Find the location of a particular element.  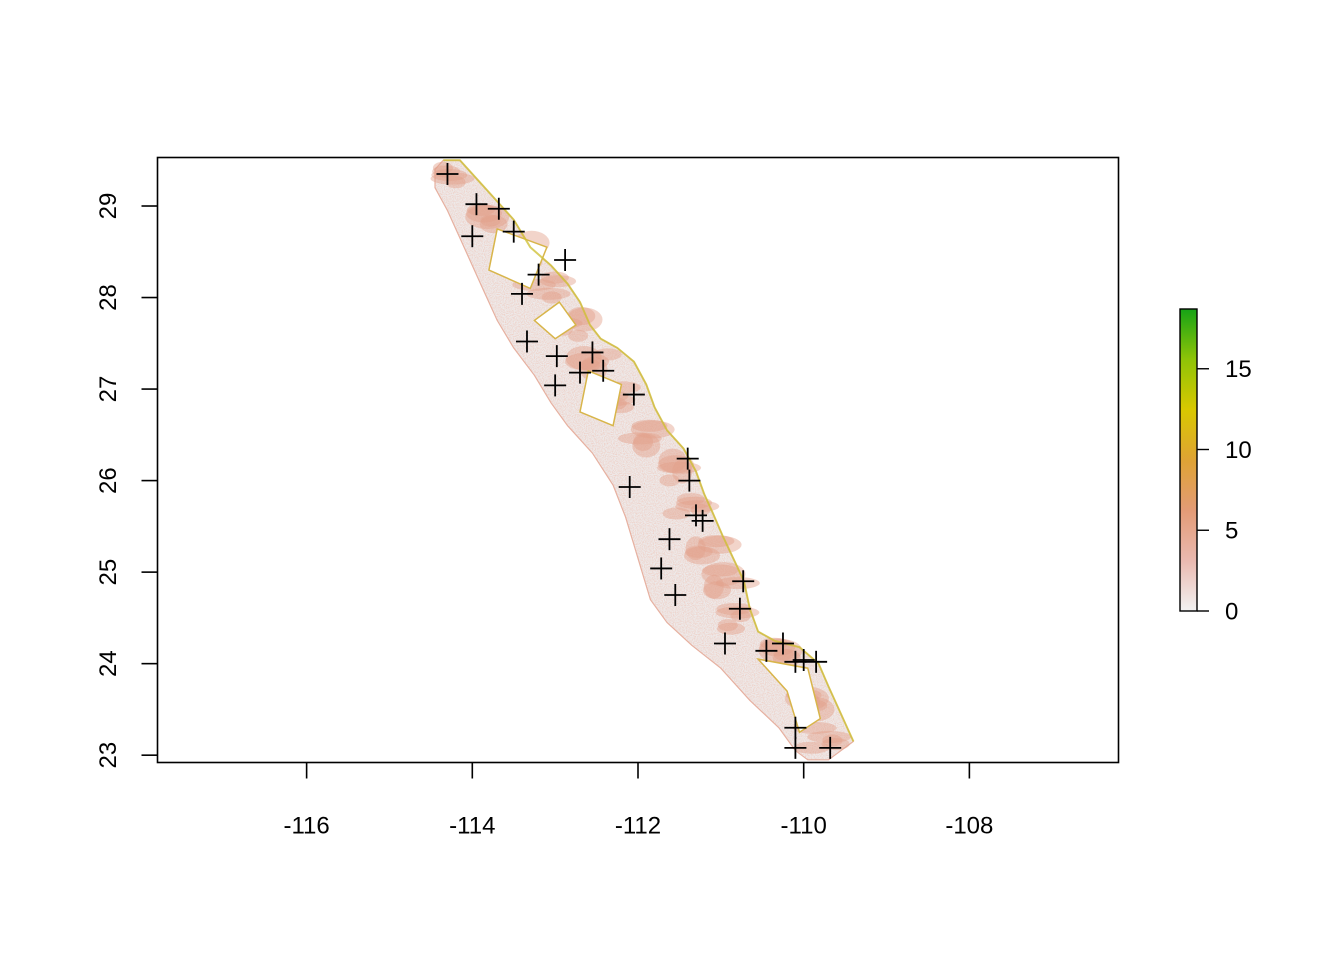

y-axis: 23 24 25 26 27 28 29 is located at coordinates (126, 481).